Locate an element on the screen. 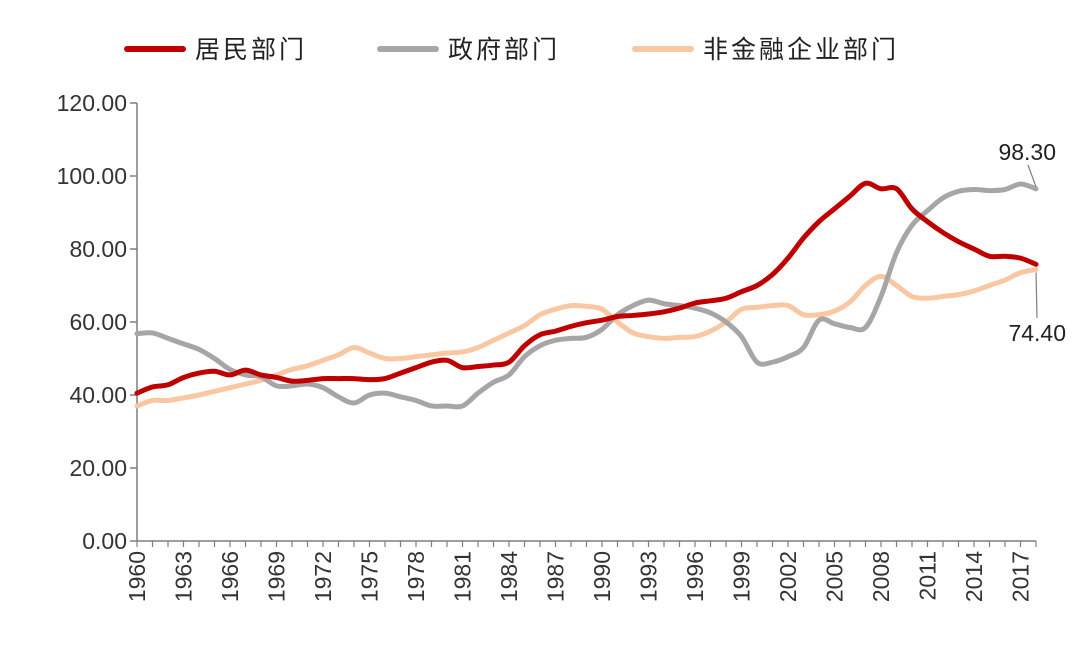 Image resolution: width=1080 pixels, height=645 pixels. legend-label-2: 非金融企业部门 is located at coordinates (801, 49).